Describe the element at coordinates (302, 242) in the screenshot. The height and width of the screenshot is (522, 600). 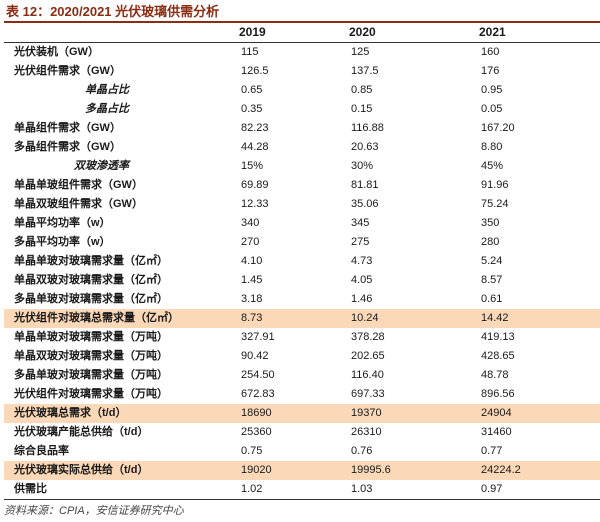
I see `table-row: 多晶平均功率（w） 270 275 280` at that location.